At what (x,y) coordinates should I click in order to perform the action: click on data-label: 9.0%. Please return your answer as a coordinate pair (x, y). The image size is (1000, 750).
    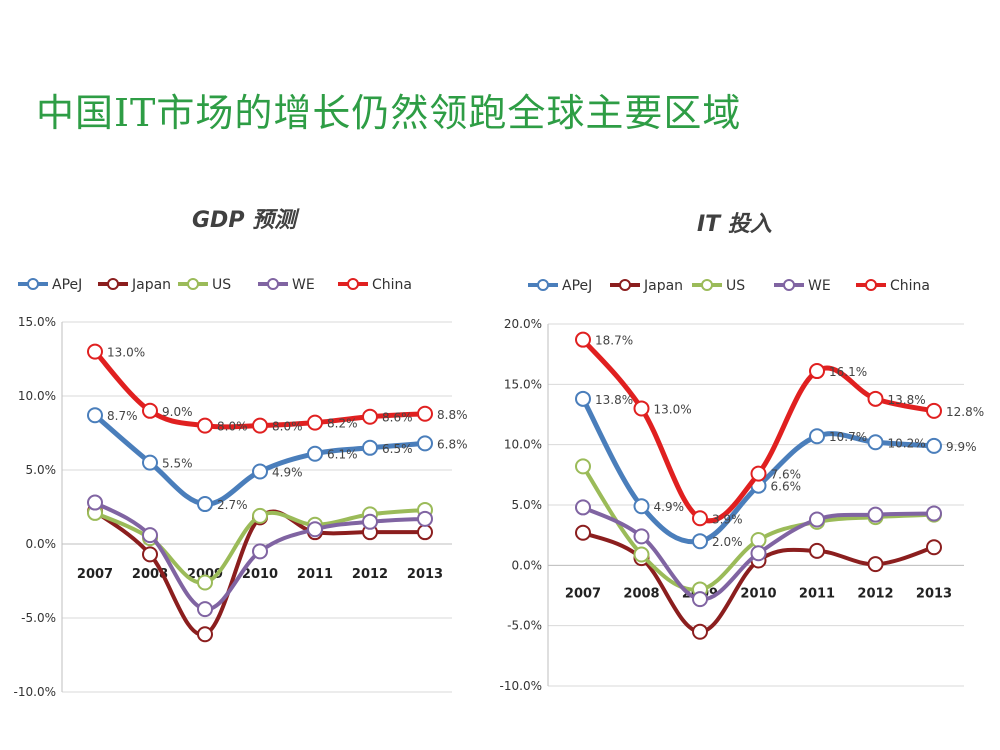
    Looking at the image, I should click on (177, 412).